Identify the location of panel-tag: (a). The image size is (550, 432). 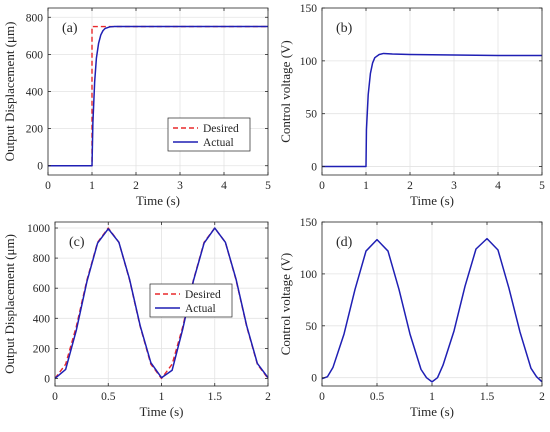
(70, 28).